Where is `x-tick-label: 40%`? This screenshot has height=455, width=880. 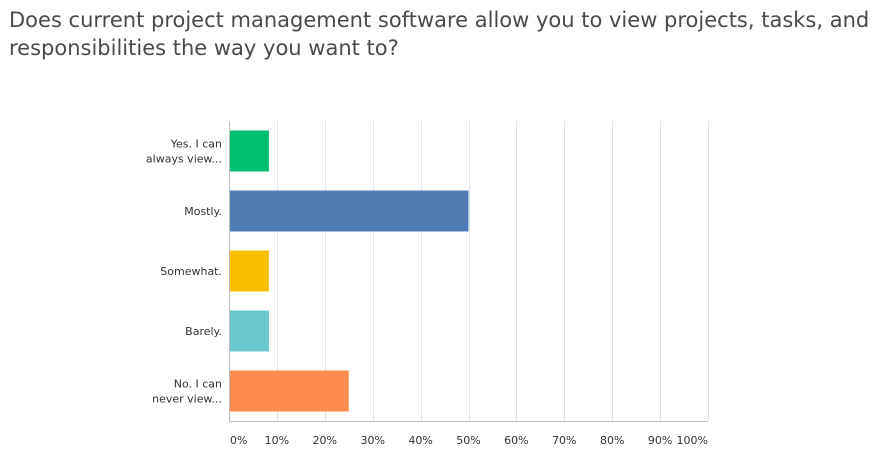 x-tick-label: 40% is located at coordinates (420, 440).